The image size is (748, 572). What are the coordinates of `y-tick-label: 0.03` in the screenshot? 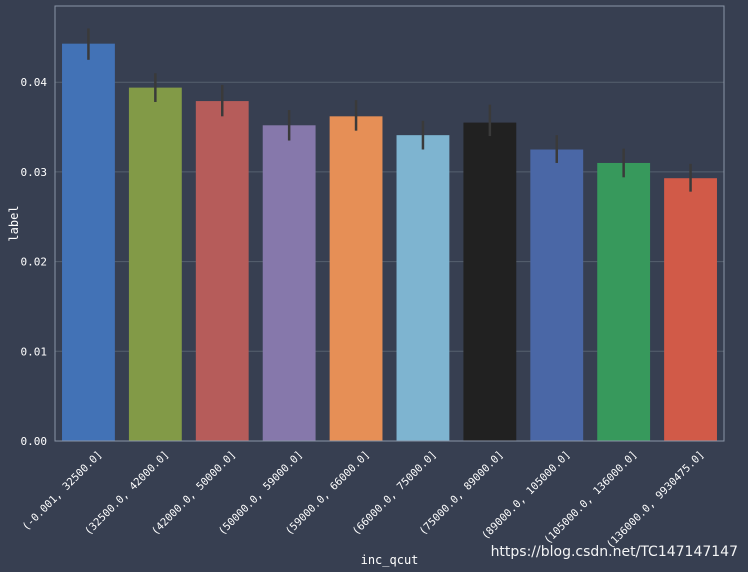 It's located at (34, 172).